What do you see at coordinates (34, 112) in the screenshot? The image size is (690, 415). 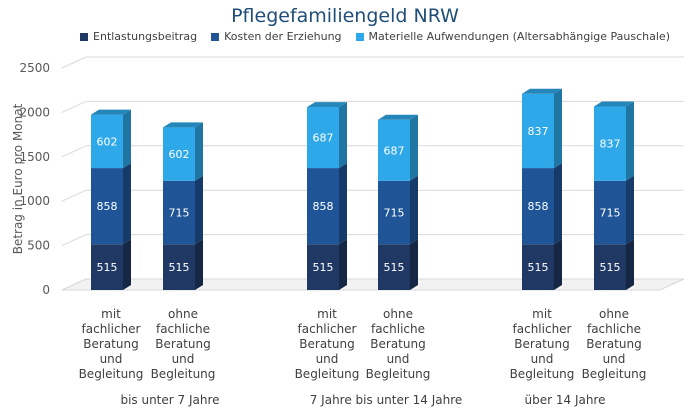 I see `y-tick-label: 2000` at bounding box center [34, 112].